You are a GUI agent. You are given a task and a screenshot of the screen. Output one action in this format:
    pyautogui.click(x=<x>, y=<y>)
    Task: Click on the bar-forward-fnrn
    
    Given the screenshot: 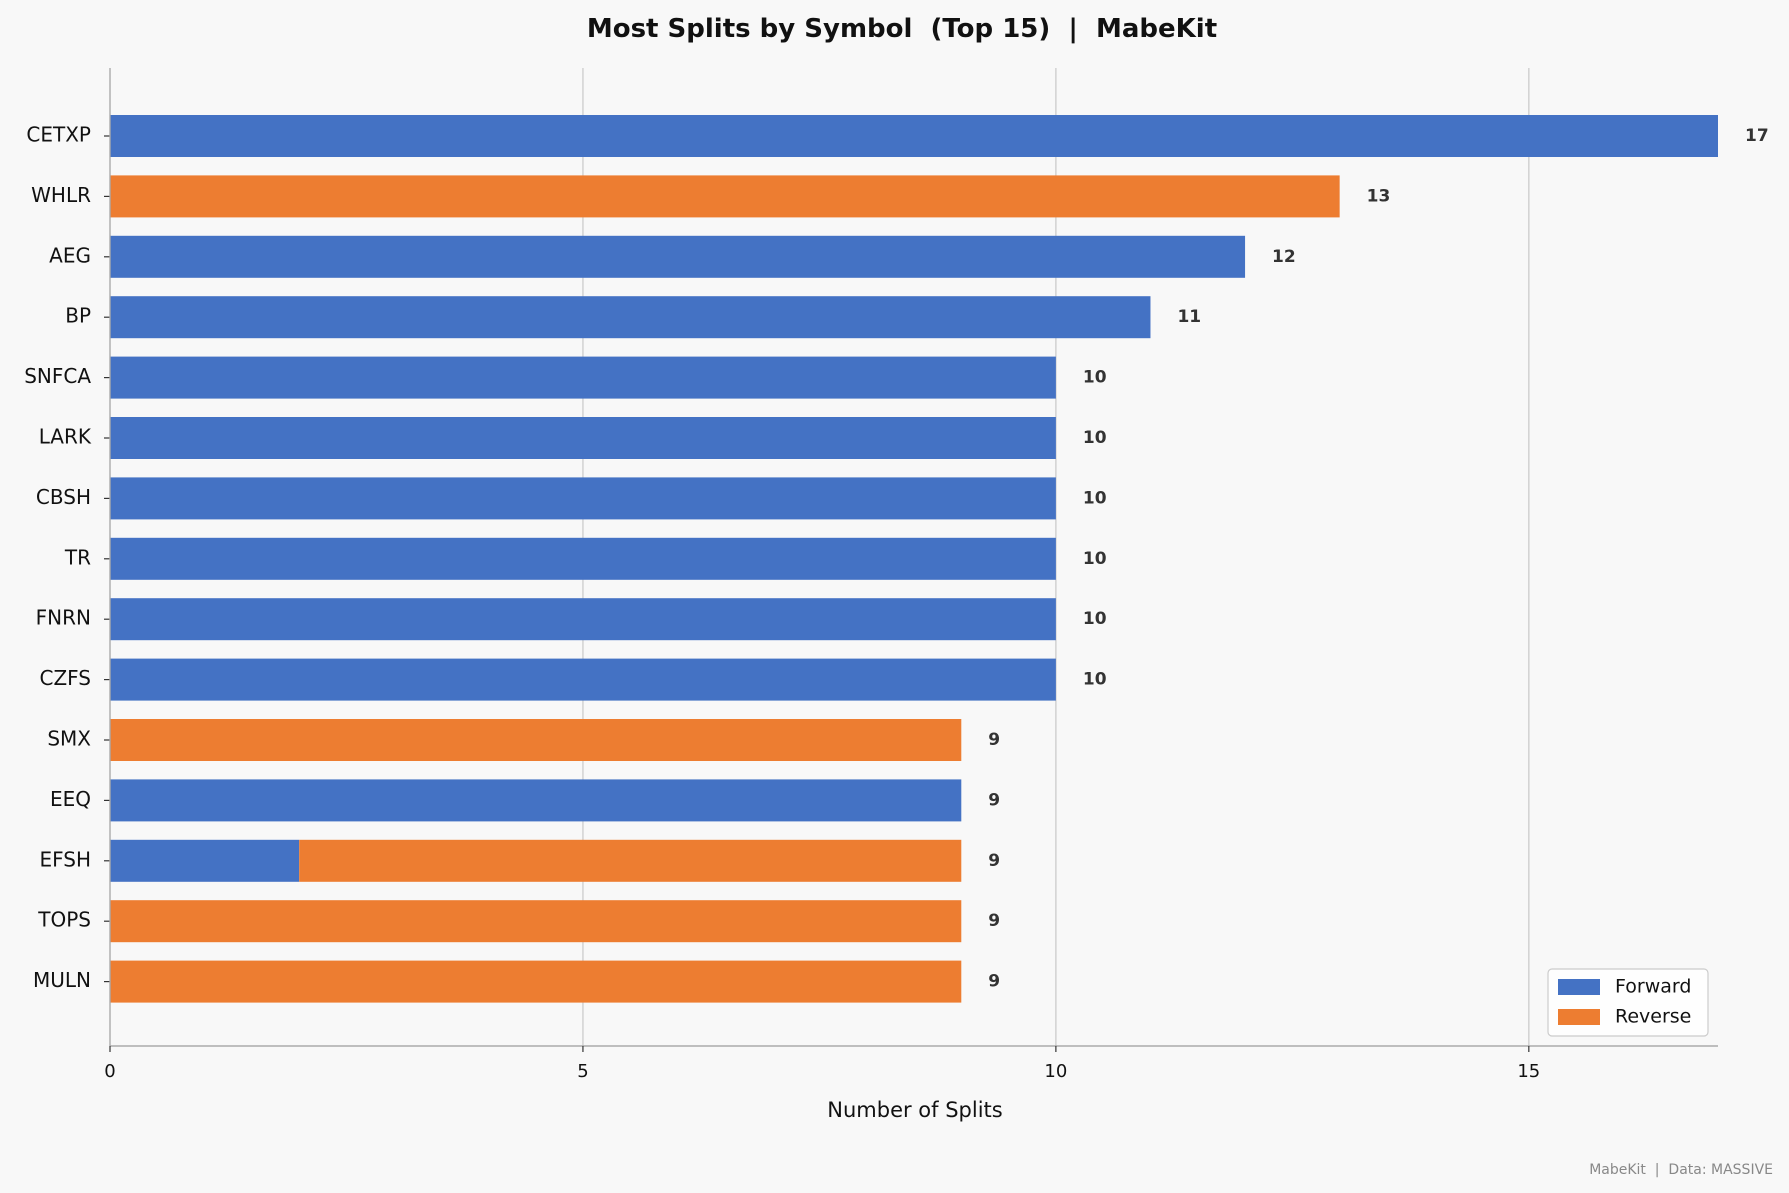 What is the action you would take?
    pyautogui.click(x=583, y=619)
    